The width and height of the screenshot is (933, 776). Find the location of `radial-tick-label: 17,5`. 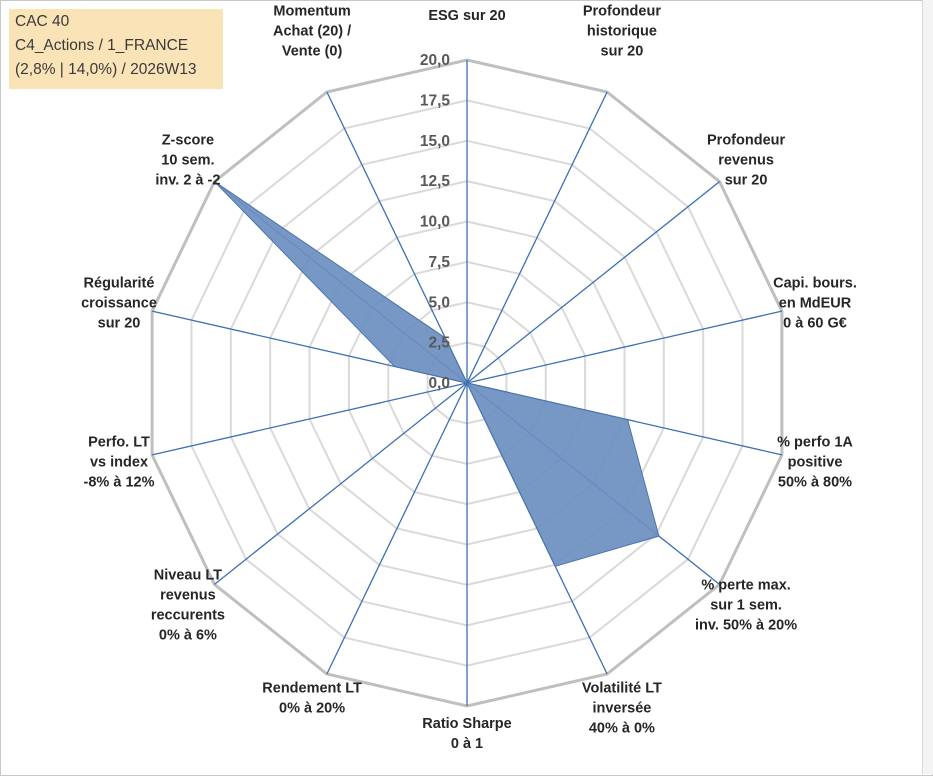

radial-tick-label: 17,5 is located at coordinates (435, 100).